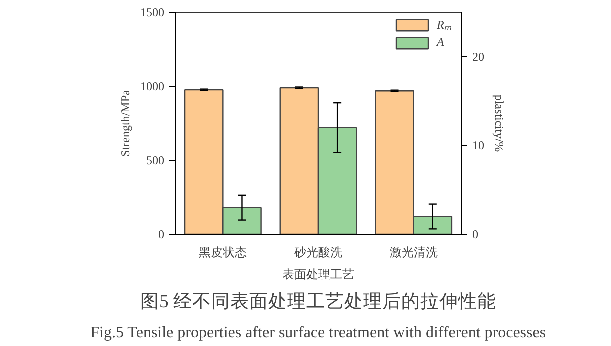 Image resolution: width=611 pixels, height=346 pixels. I want to click on y2-tick-label: 20, so click(478, 57).